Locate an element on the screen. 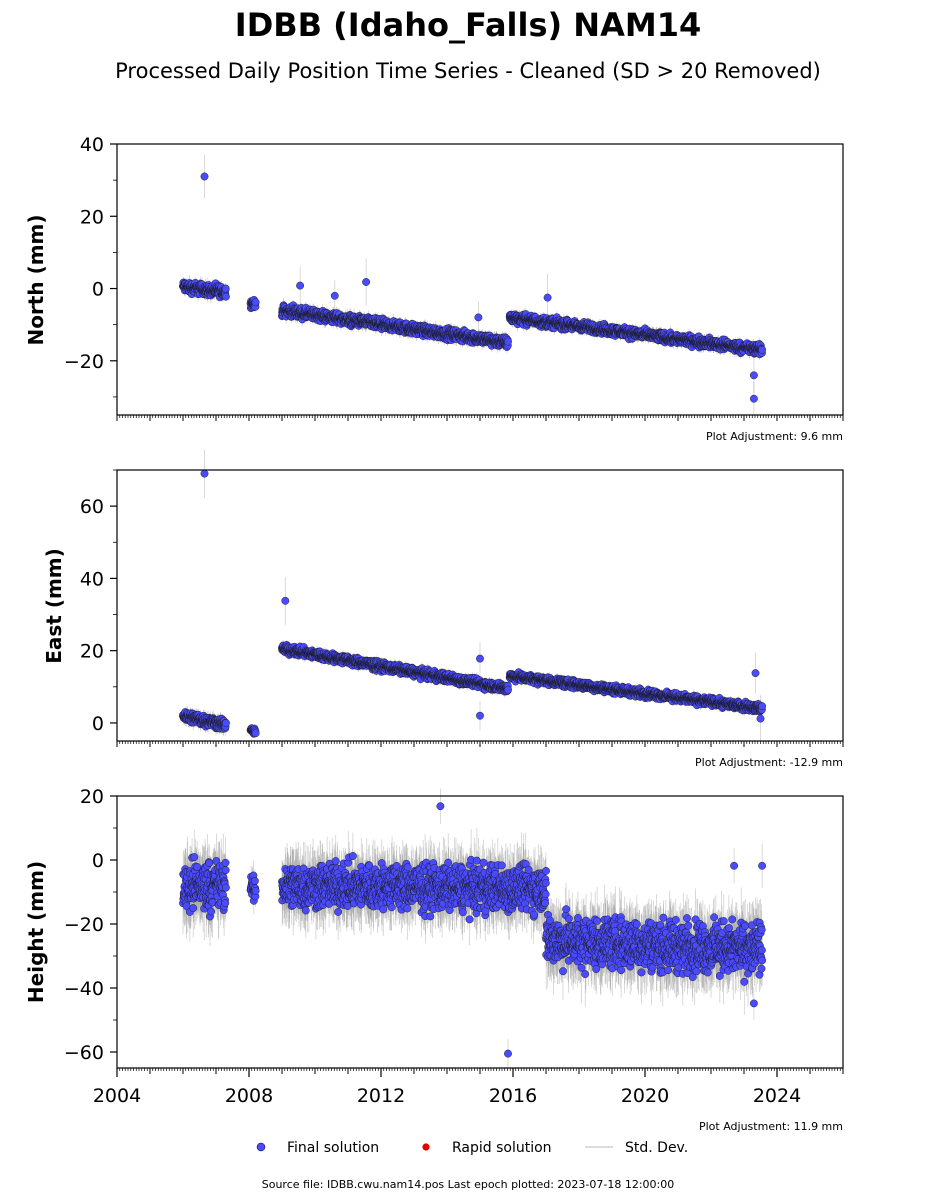 This screenshot has width=937, height=1200. chart-title: IDBB (Idaho_Falls) NAM14 is located at coordinates (468, 25).